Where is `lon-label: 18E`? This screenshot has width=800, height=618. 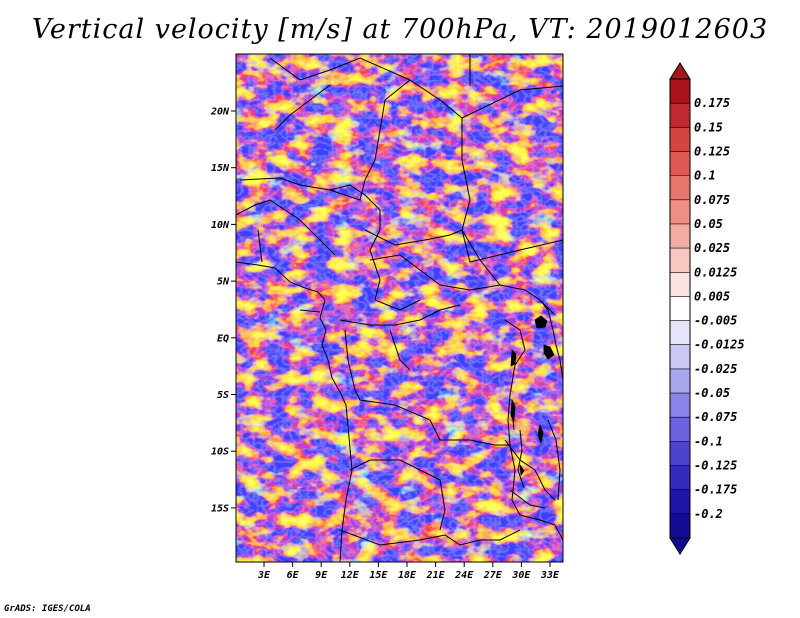
lon-label: 18E is located at coordinates (407, 575).